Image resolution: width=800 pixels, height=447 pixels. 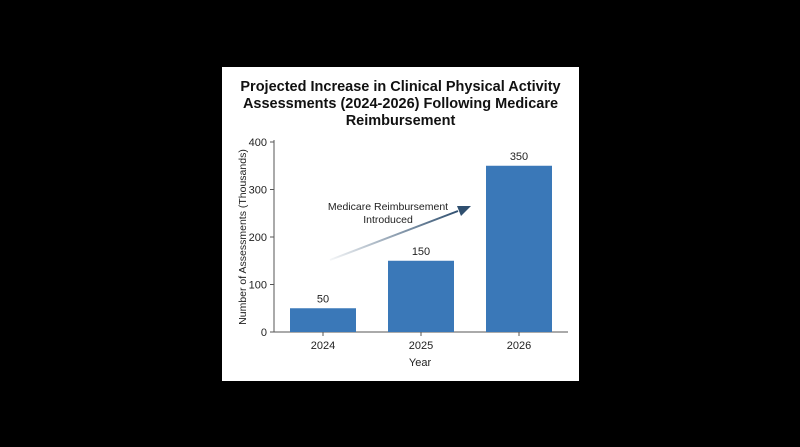 I want to click on data-label-2024: 50, so click(x=323, y=299).